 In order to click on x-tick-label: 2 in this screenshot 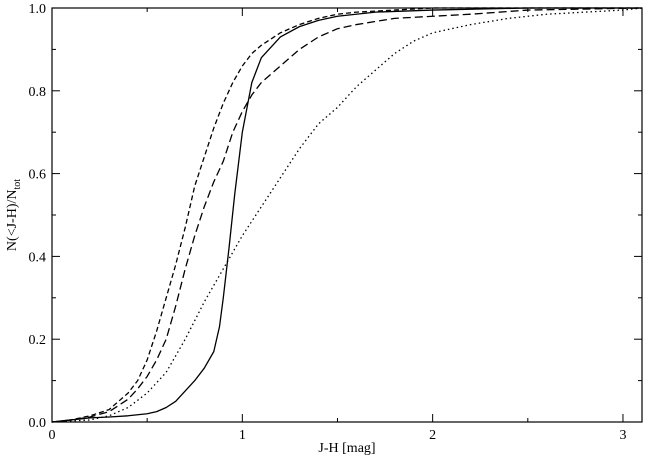, I will do `click(432, 435)`.